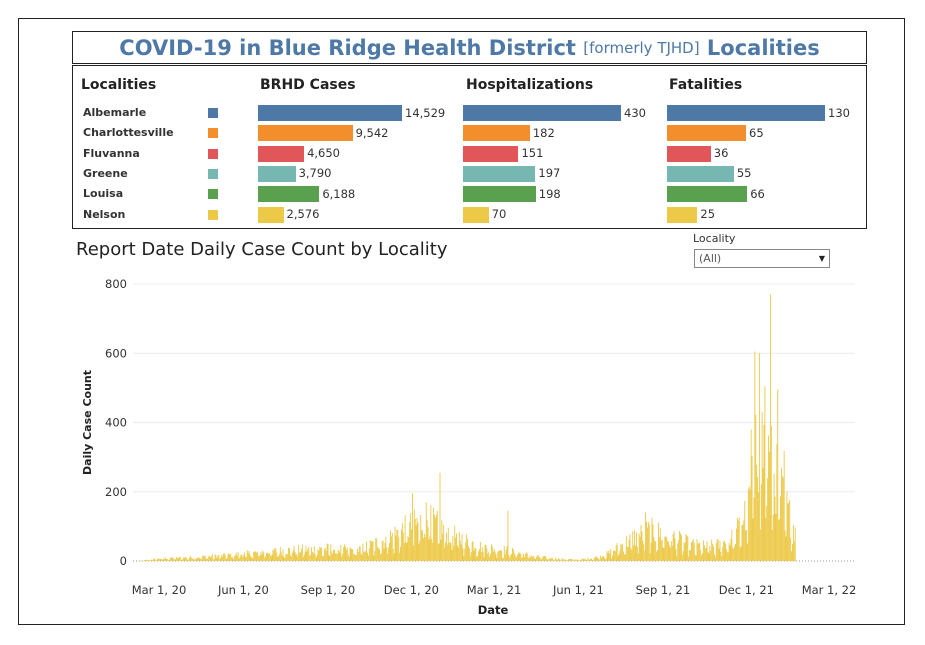 The height and width of the screenshot is (645, 925). I want to click on hospitalizations-value-label: 197, so click(549, 173).